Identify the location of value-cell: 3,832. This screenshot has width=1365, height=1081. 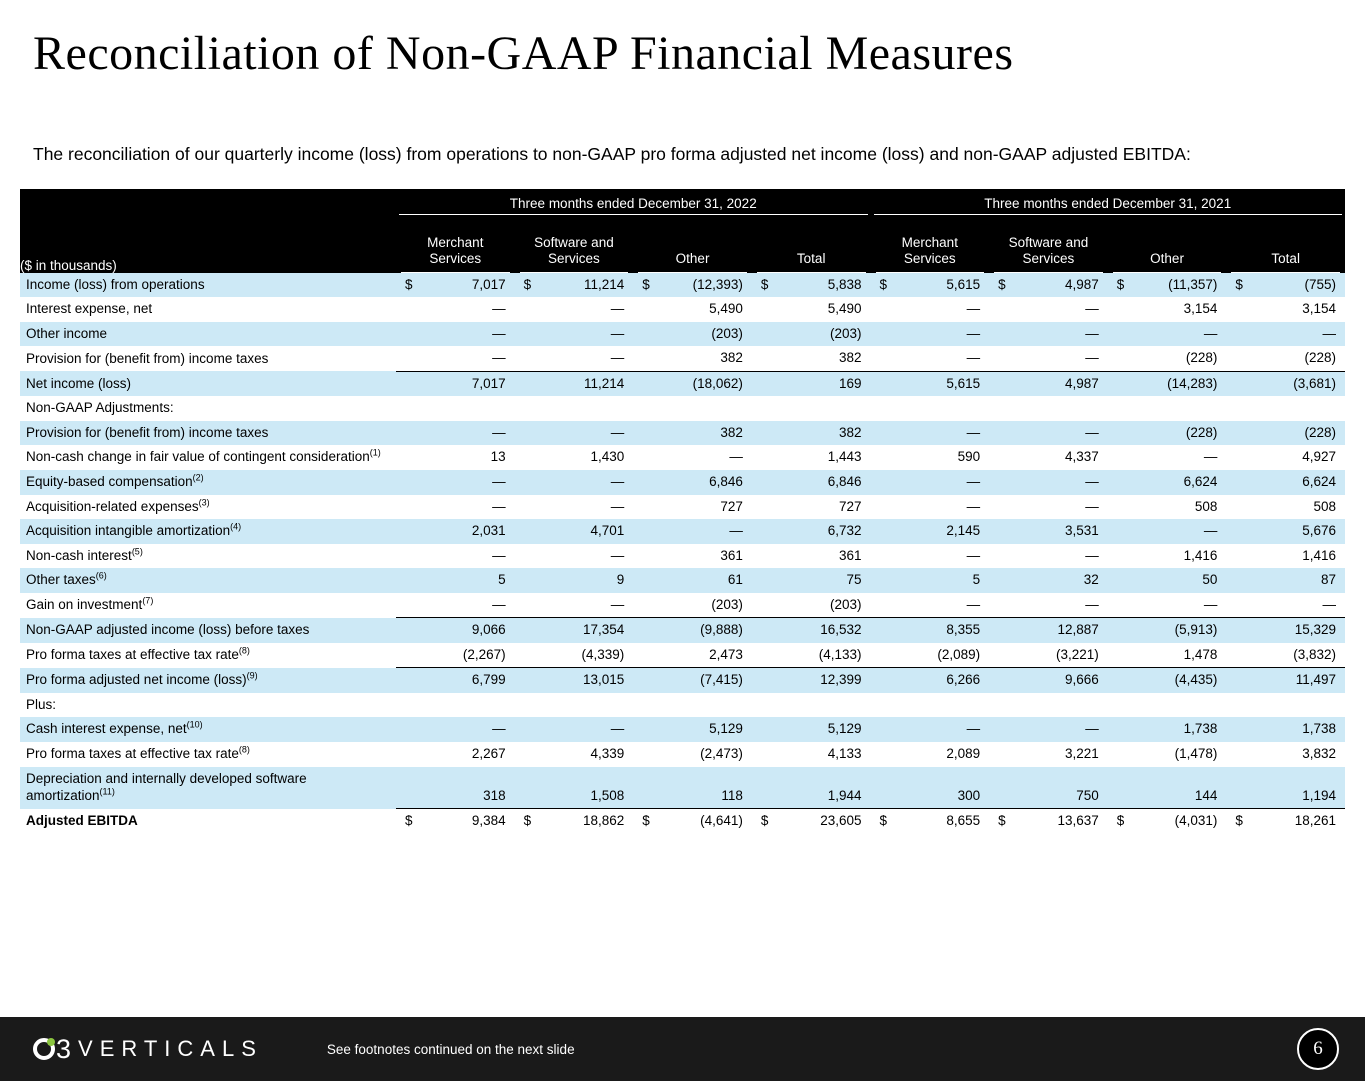
(1285, 754).